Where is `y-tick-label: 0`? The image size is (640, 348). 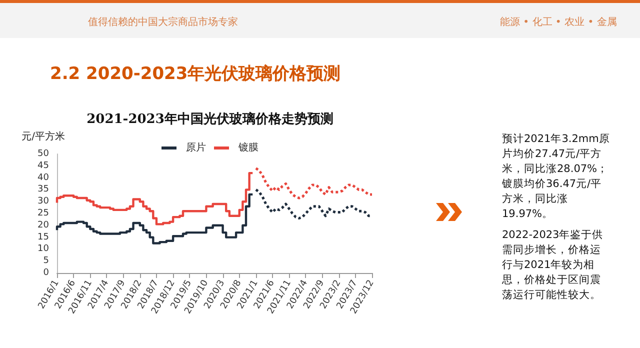 y-tick-label: 0 is located at coordinates (46, 273).